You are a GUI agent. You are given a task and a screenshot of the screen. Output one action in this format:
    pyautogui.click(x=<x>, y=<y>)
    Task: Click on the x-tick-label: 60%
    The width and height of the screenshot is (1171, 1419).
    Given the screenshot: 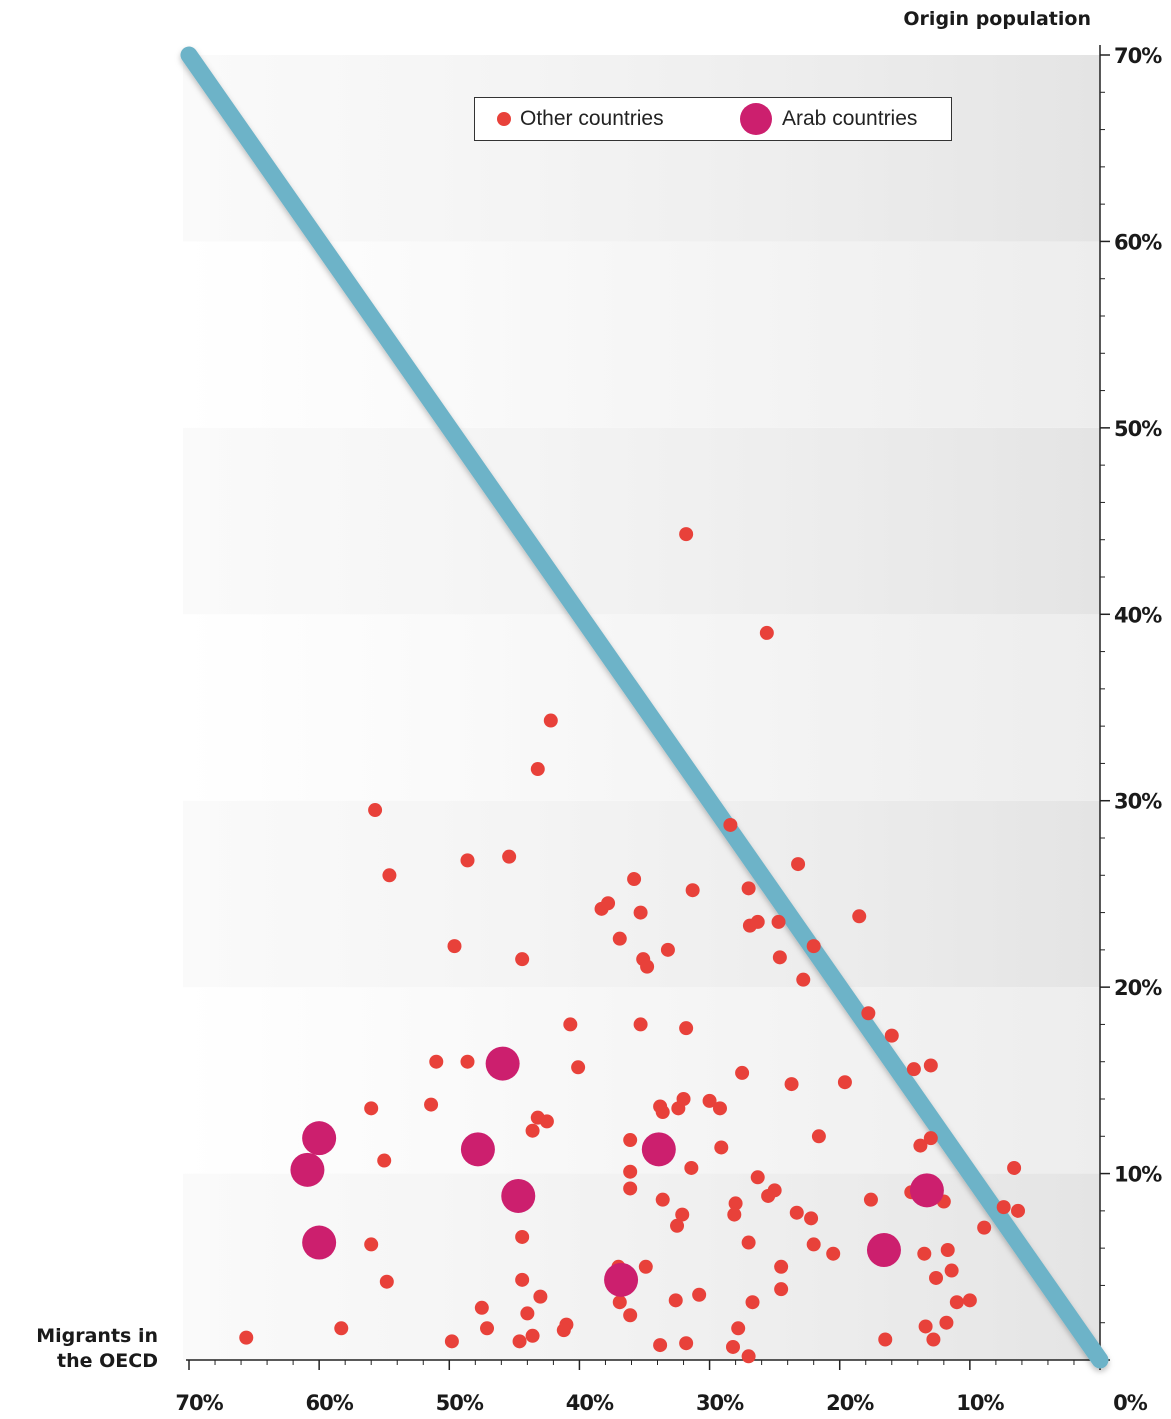 What is the action you would take?
    pyautogui.click(x=330, y=1403)
    